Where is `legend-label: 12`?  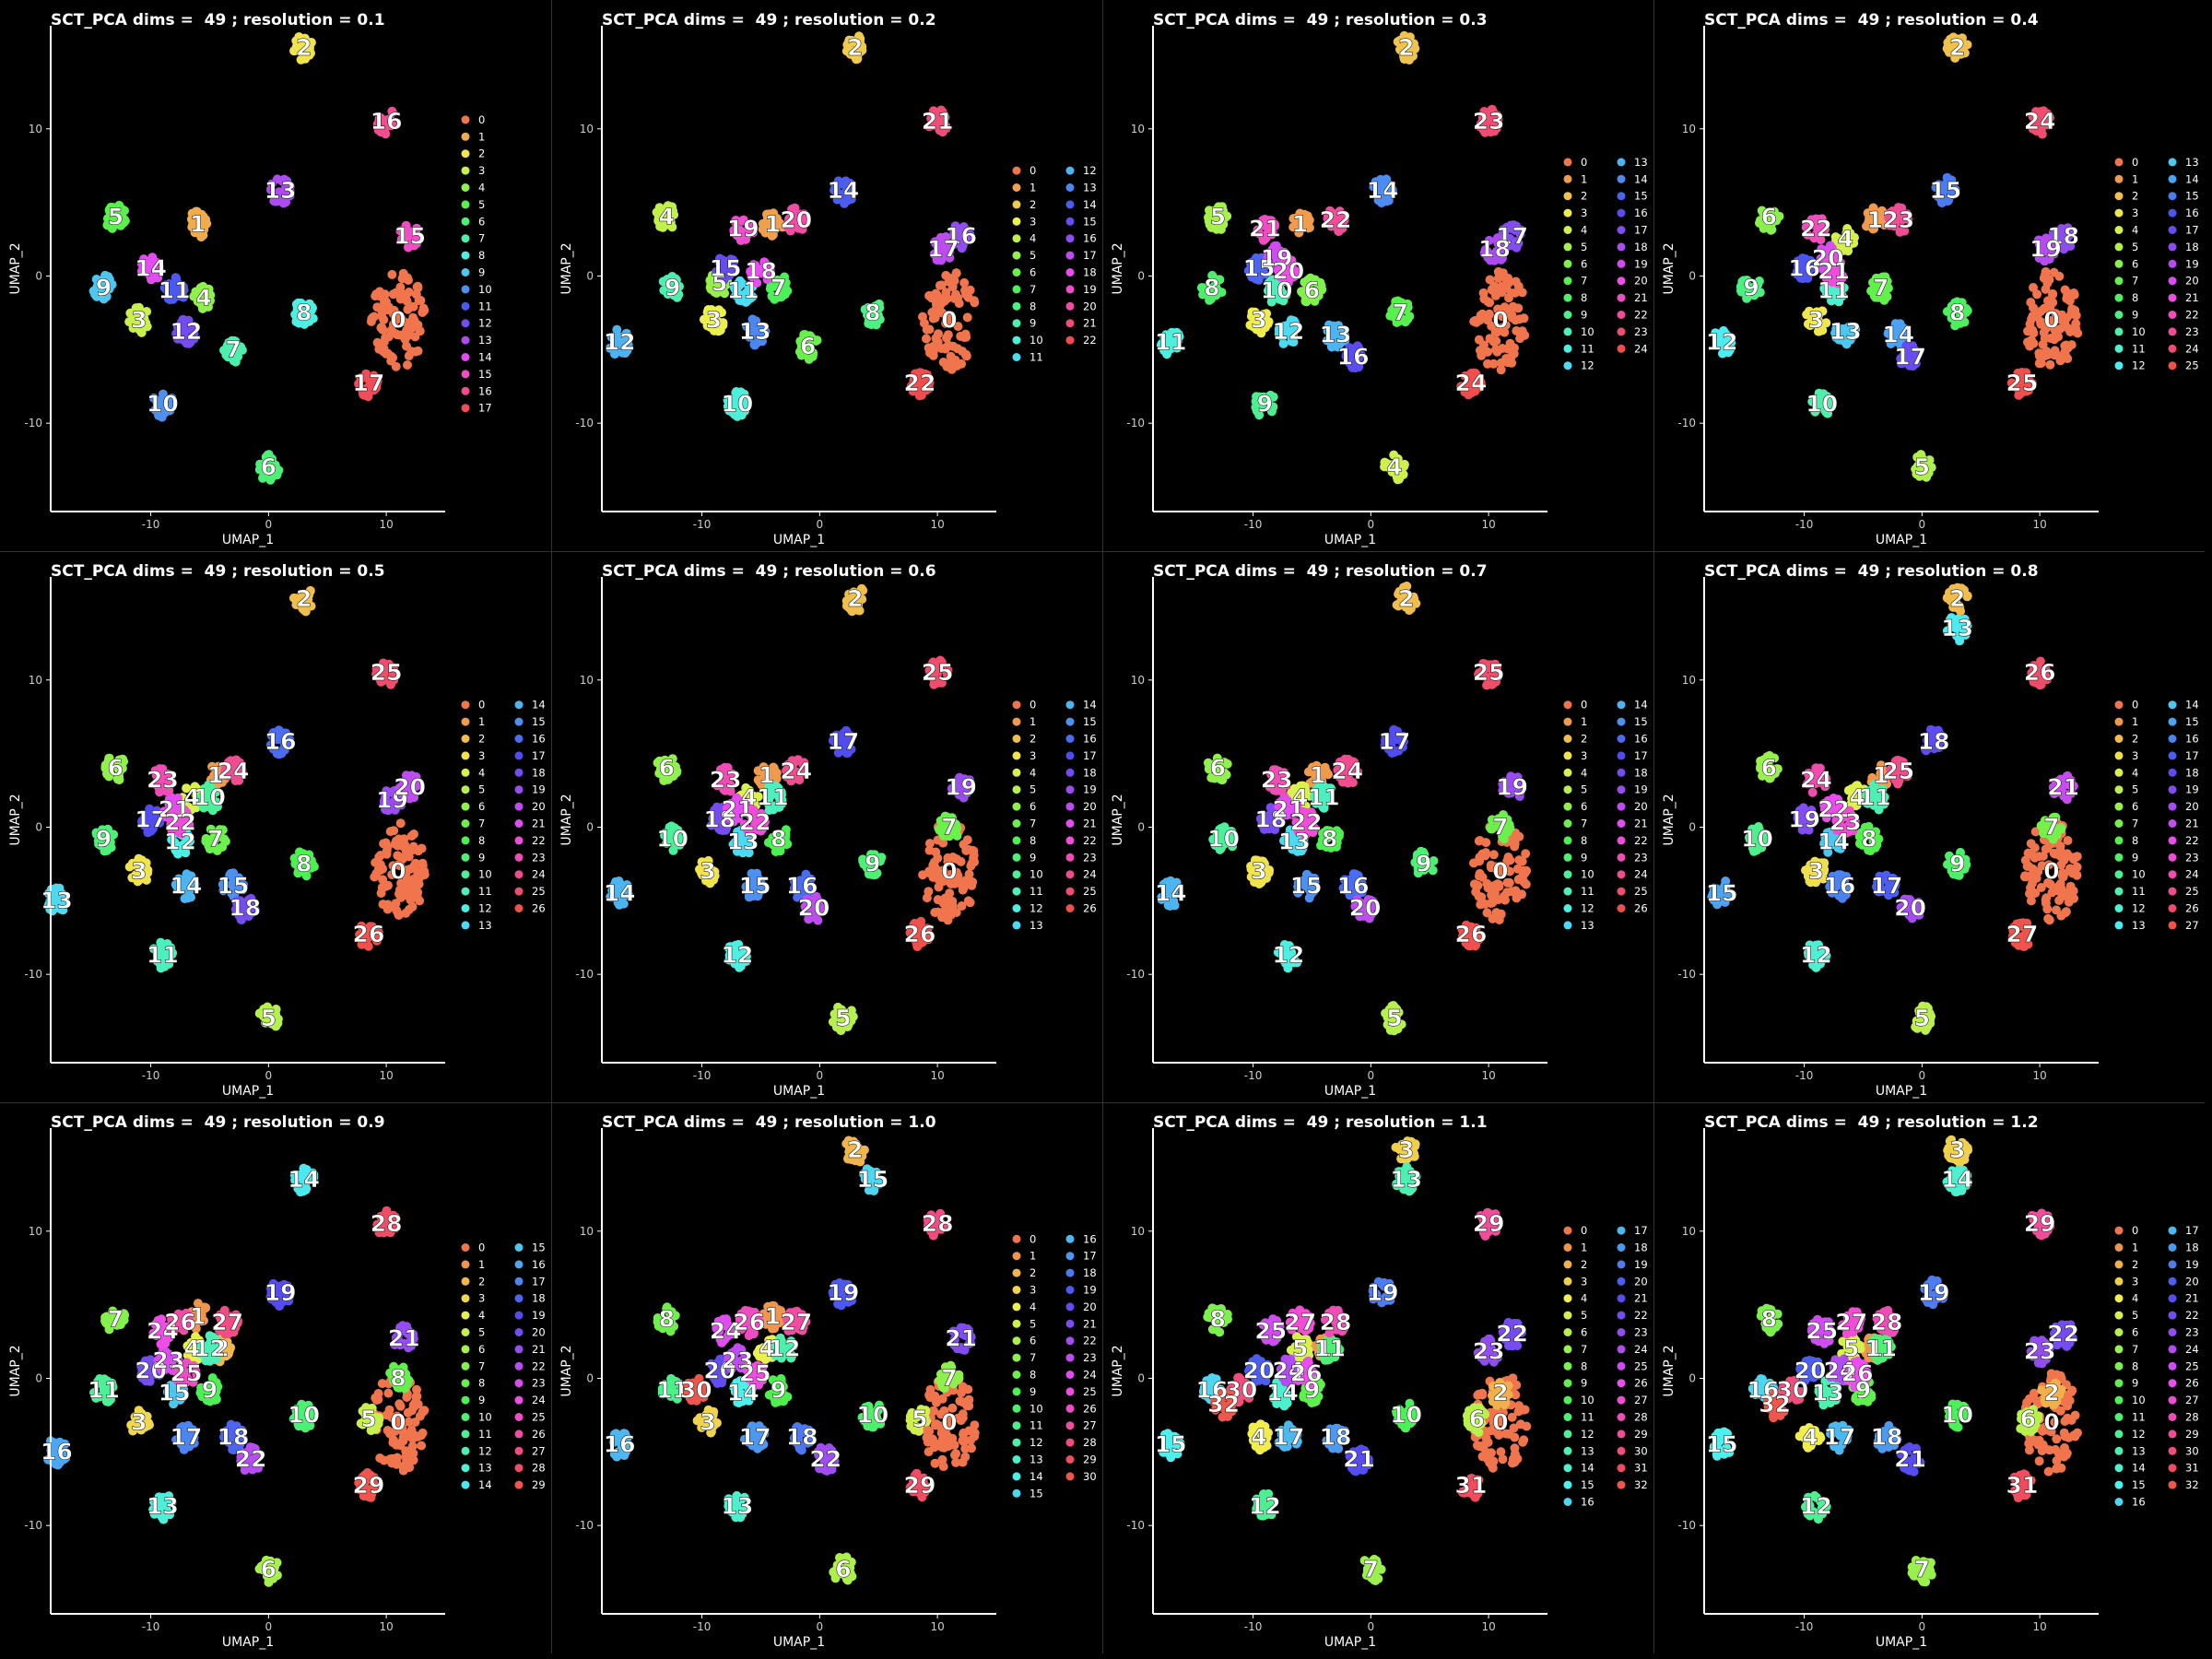
legend-label: 12 is located at coordinates (2139, 365).